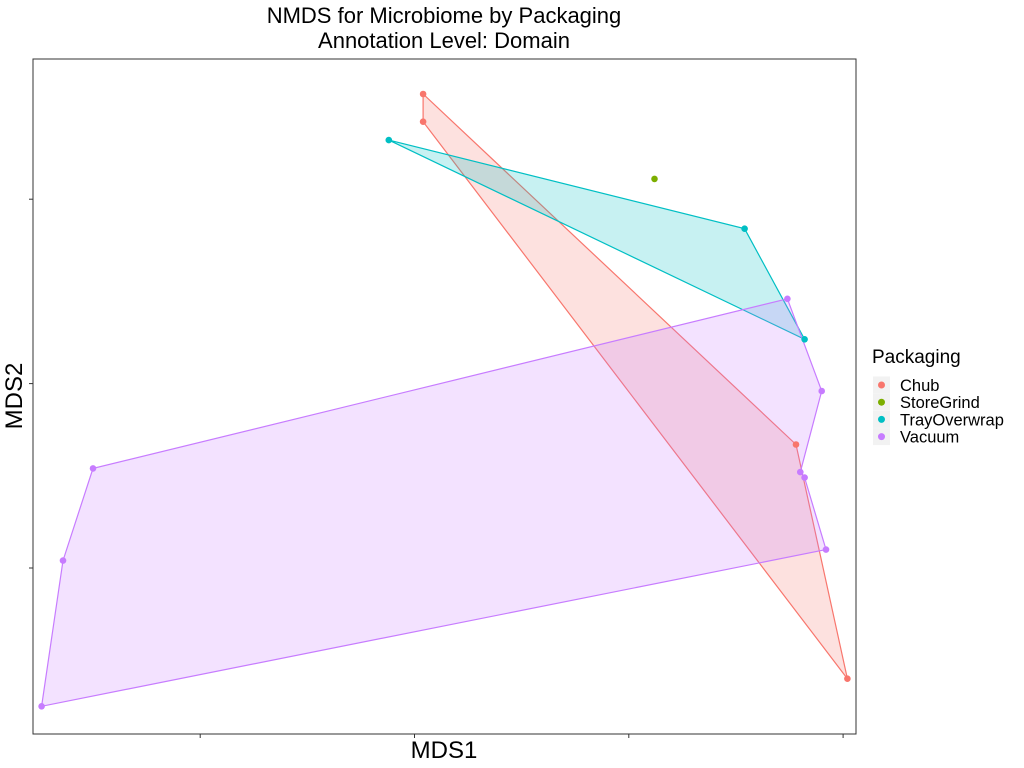 This screenshot has height=768, width=1024. I want to click on legend-key-storegrind, so click(881, 402).